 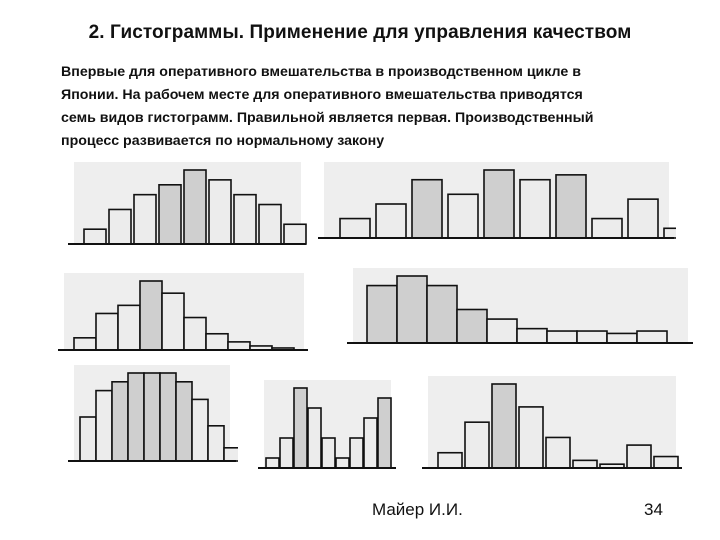 What do you see at coordinates (520, 306) in the screenshot?
I see `histogram-cliff` at bounding box center [520, 306].